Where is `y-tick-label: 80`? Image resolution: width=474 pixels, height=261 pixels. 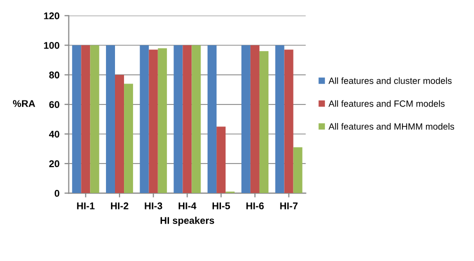
y-tick-label: 80 is located at coordinates (54, 75).